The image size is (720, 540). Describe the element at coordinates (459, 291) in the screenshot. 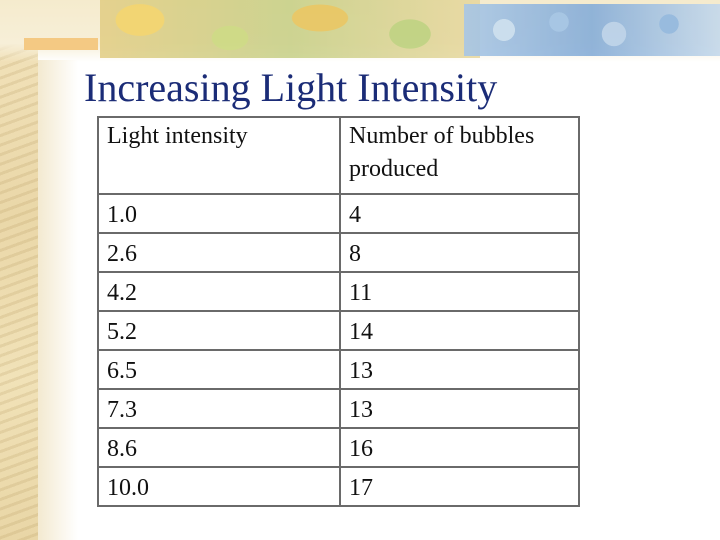

I see `table-cell: 11` at that location.